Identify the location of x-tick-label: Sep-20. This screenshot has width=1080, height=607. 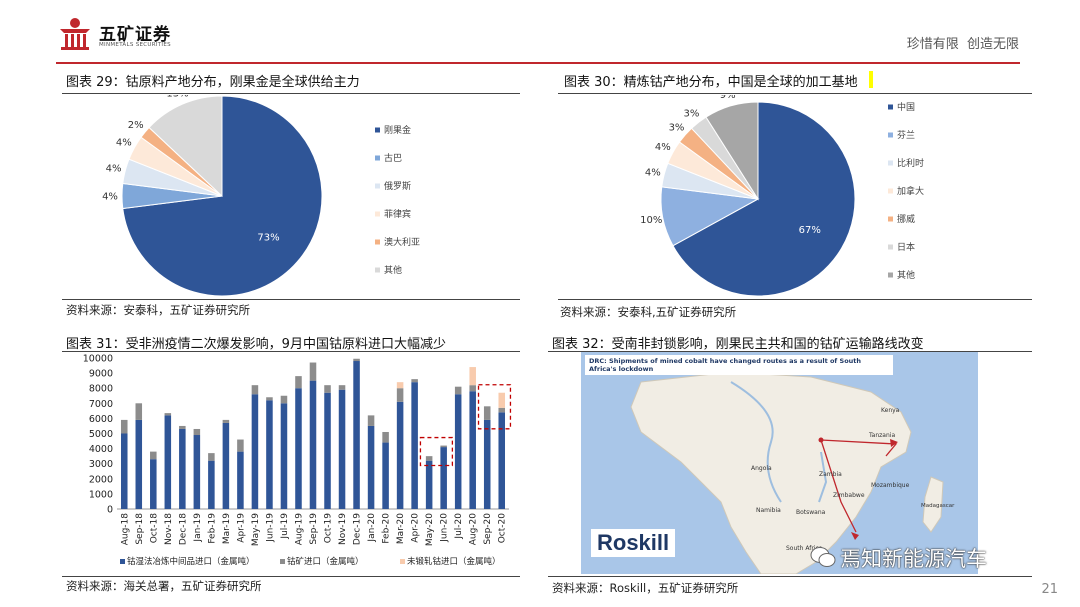
(488, 529).